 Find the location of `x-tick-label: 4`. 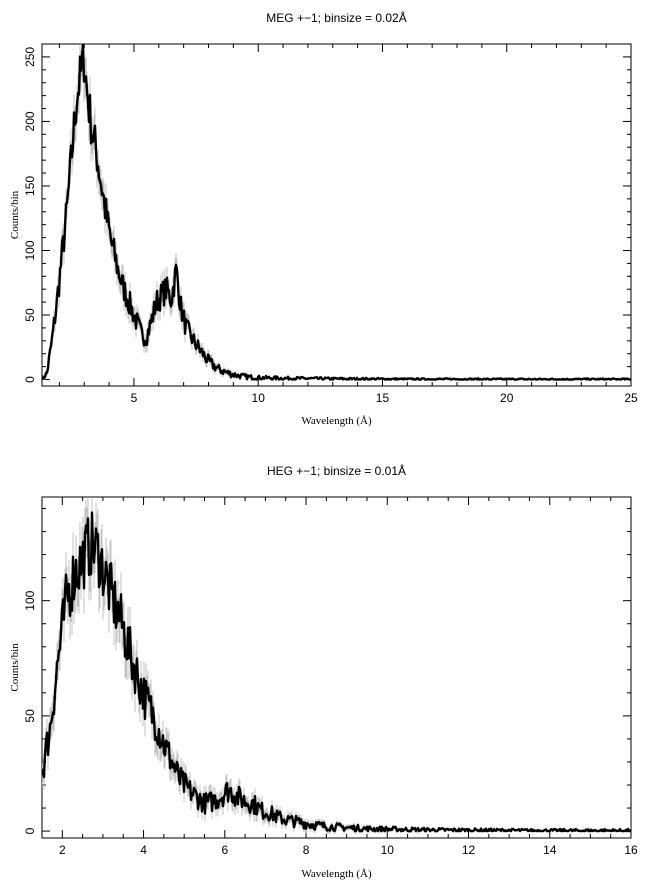

x-tick-label: 4 is located at coordinates (143, 850).